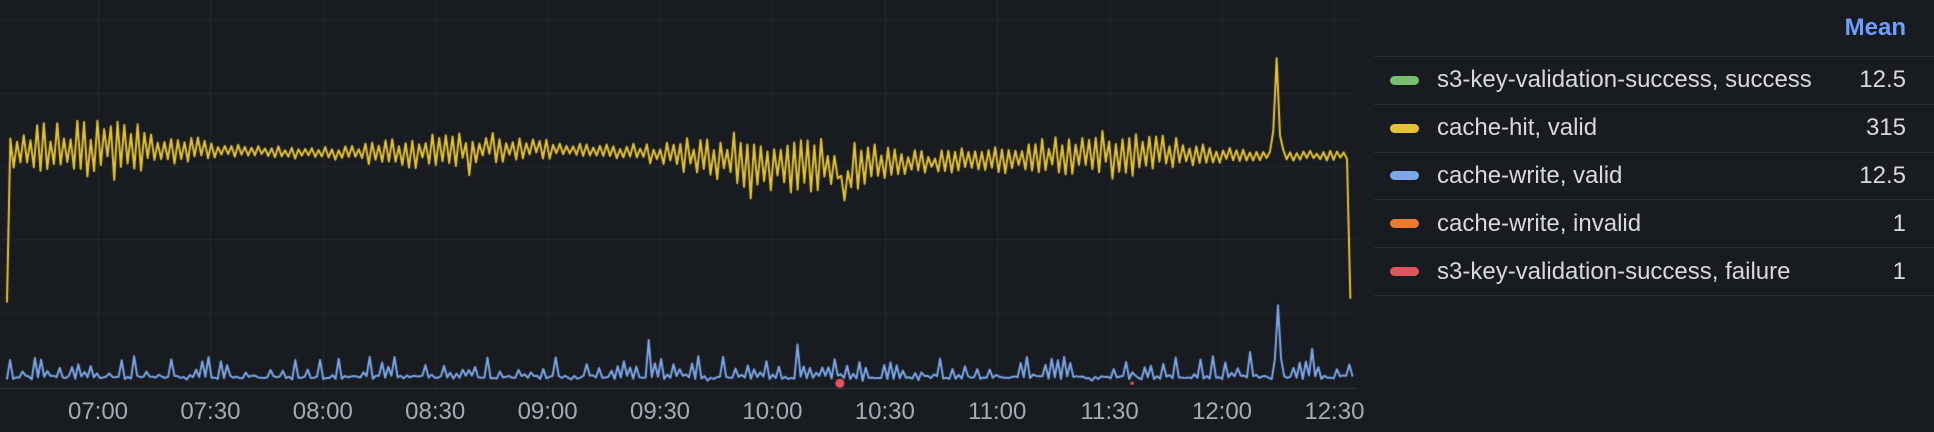 This screenshot has height=432, width=1934. What do you see at coordinates (1875, 27) in the screenshot?
I see `legend-mean-sort-header: Mean` at bounding box center [1875, 27].